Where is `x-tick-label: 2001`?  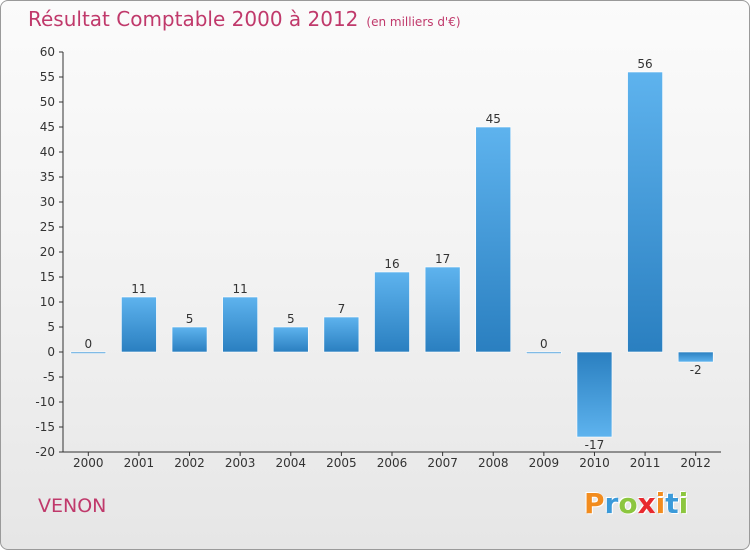 x-tick-label: 2001 is located at coordinates (139, 463).